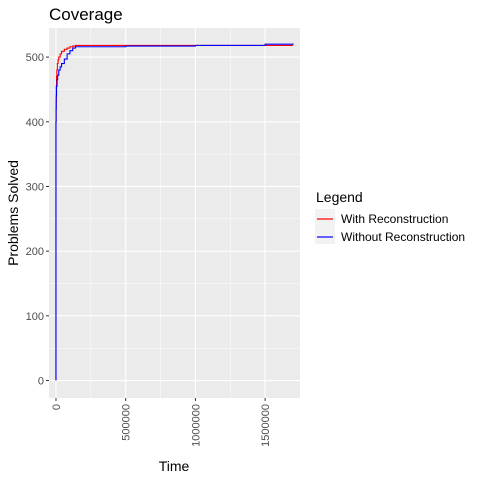 The width and height of the screenshot is (480, 480). I want to click on y-tick-label: 500, so click(35, 58).